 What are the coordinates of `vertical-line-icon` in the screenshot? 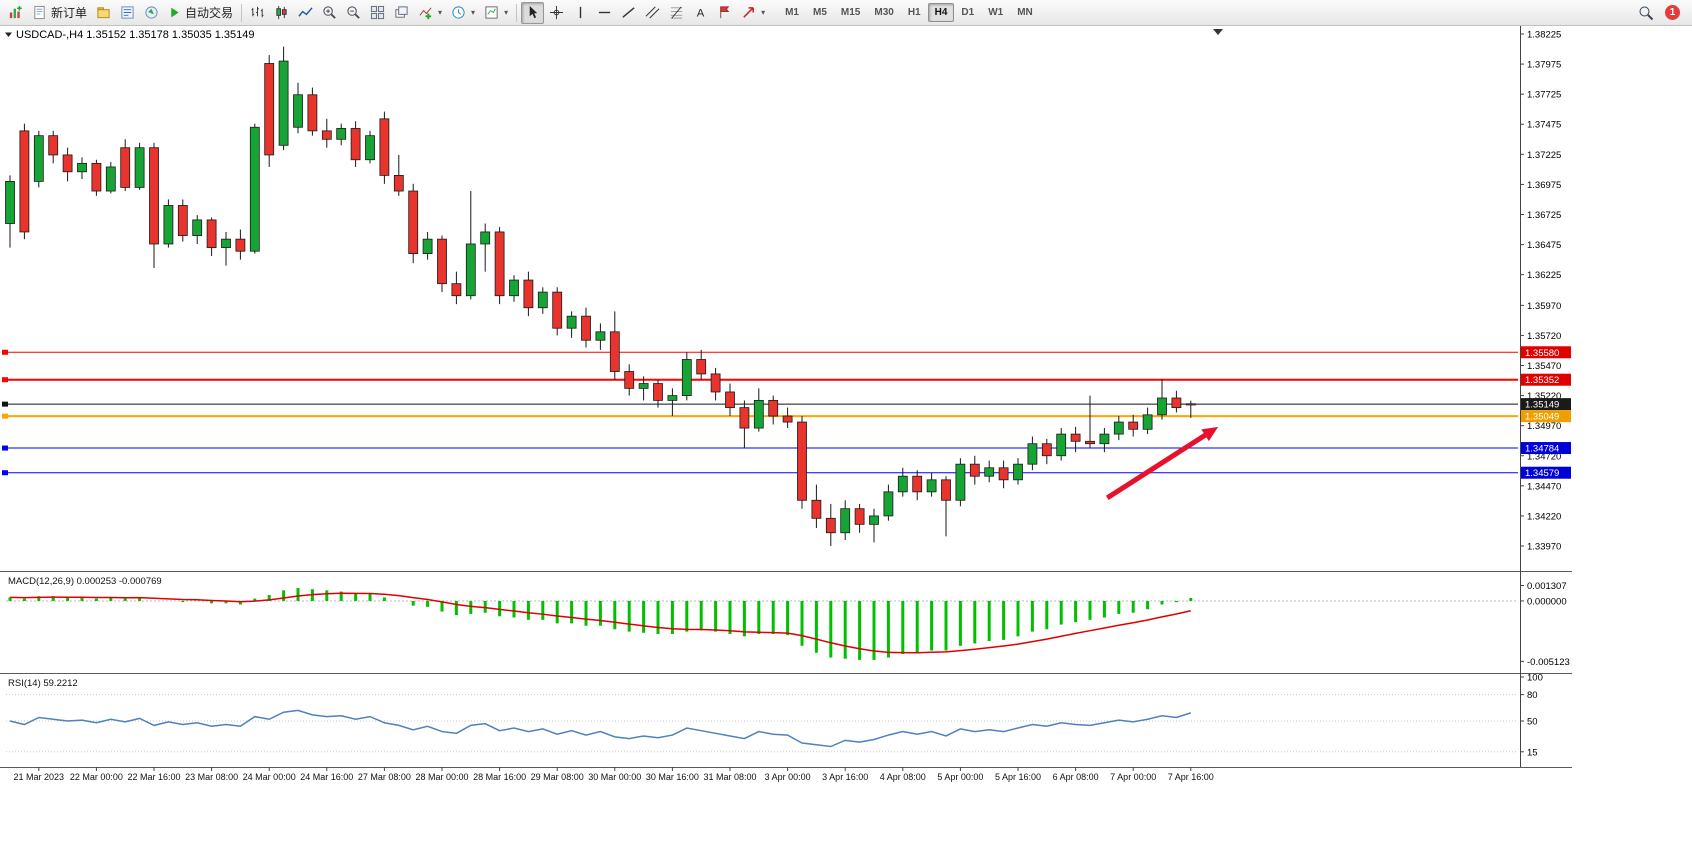 It's located at (580, 12).